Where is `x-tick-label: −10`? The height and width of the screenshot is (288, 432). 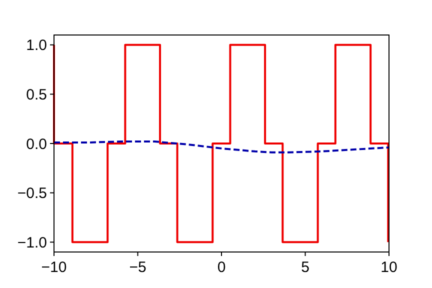
x-tick-label: −10 is located at coordinates (54, 267).